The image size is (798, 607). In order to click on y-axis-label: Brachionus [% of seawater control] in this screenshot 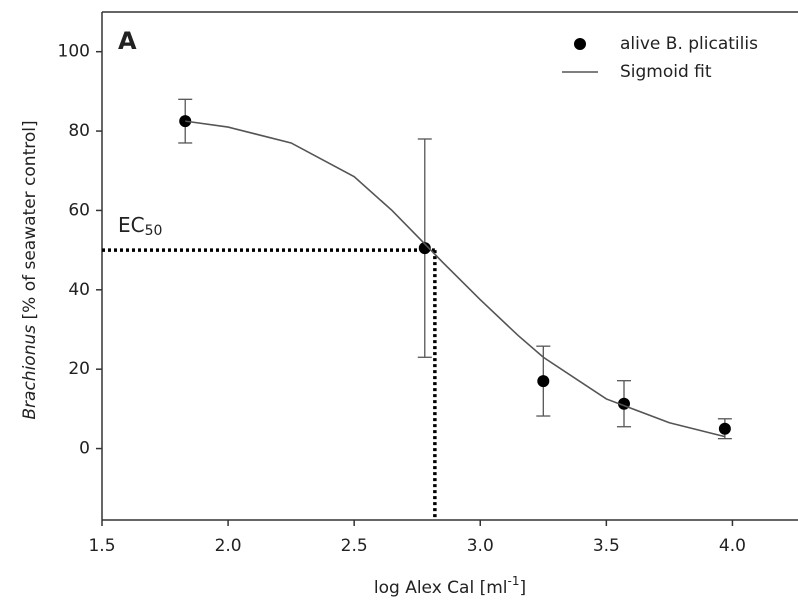, I will do `click(30, 269)`.